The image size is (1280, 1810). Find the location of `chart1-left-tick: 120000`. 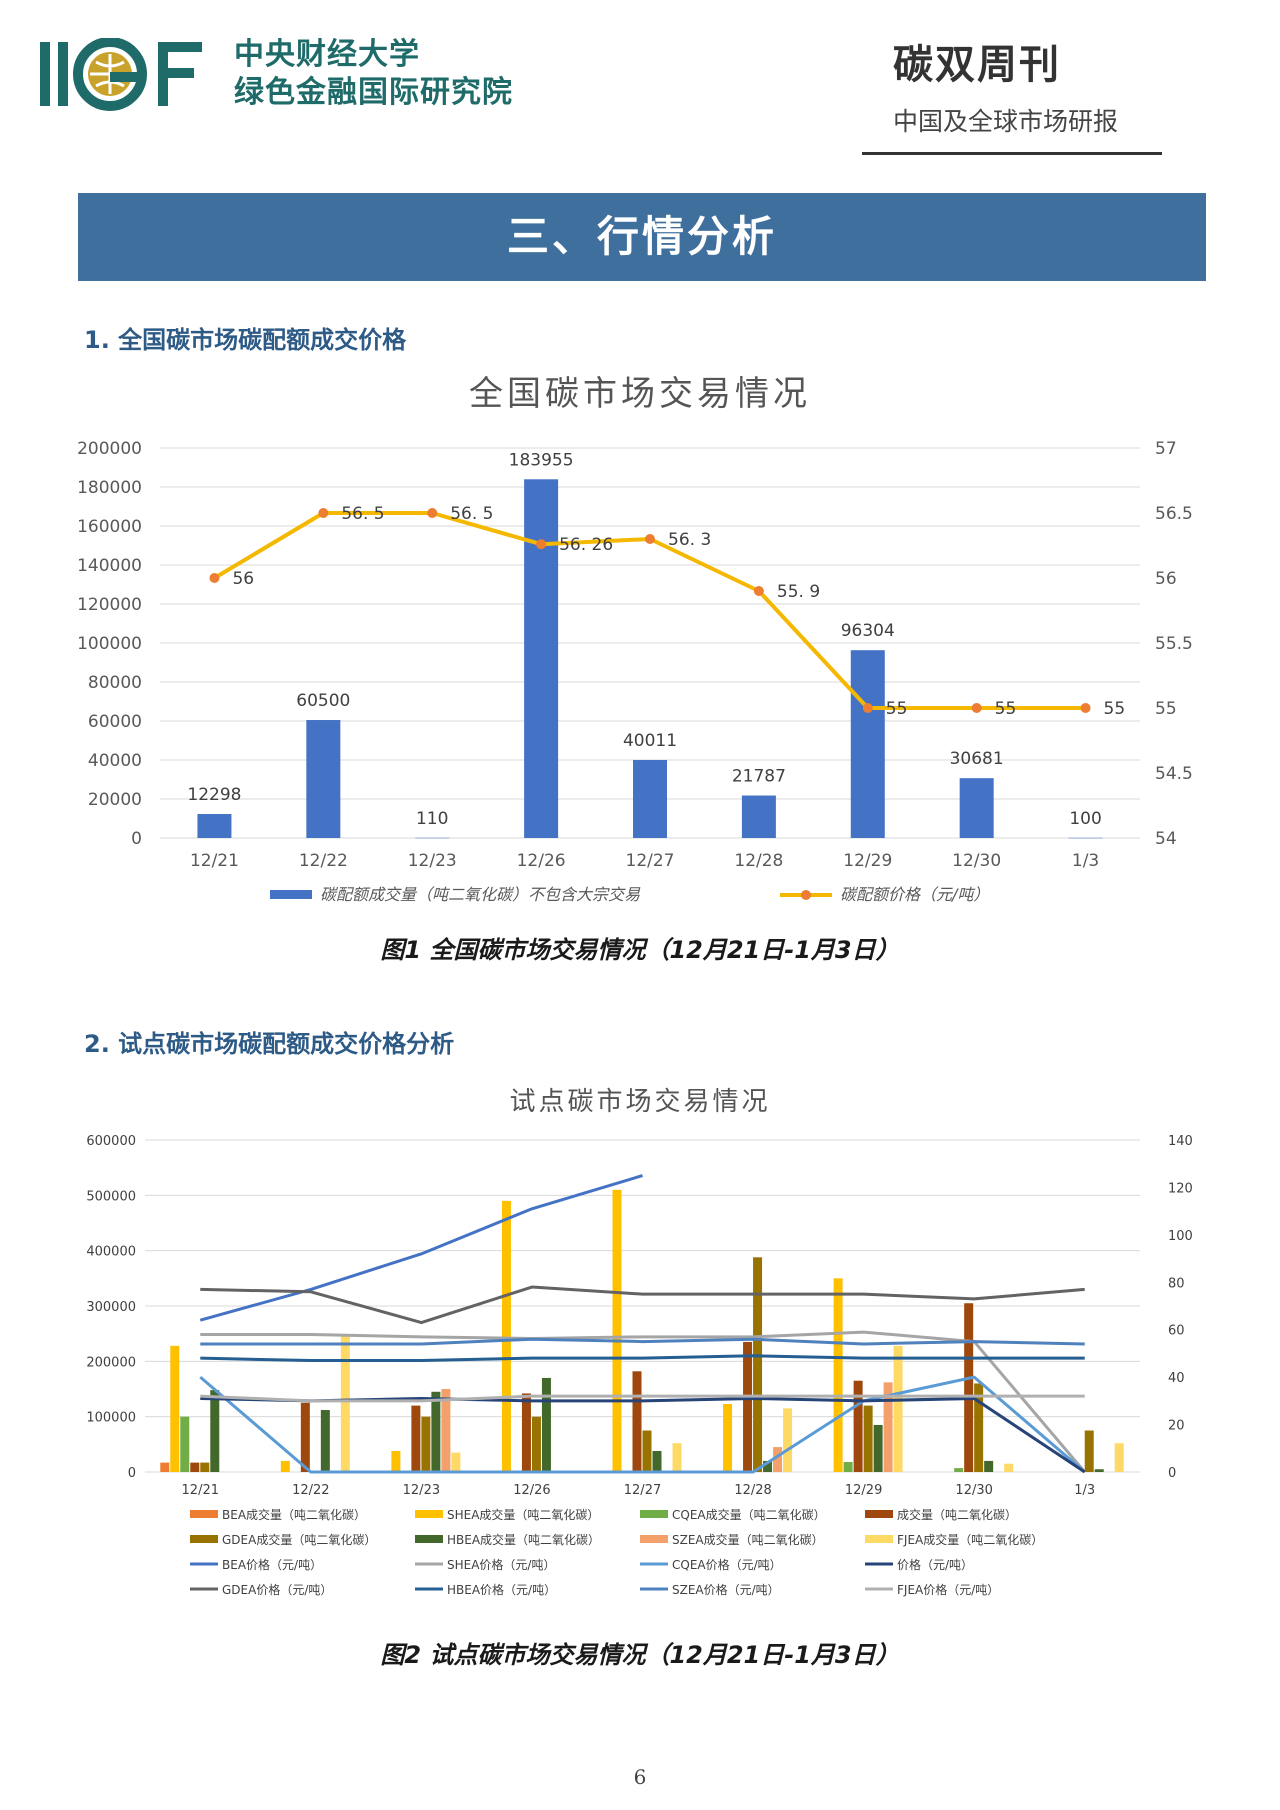

chart1-left-tick: 120000 is located at coordinates (109, 605).